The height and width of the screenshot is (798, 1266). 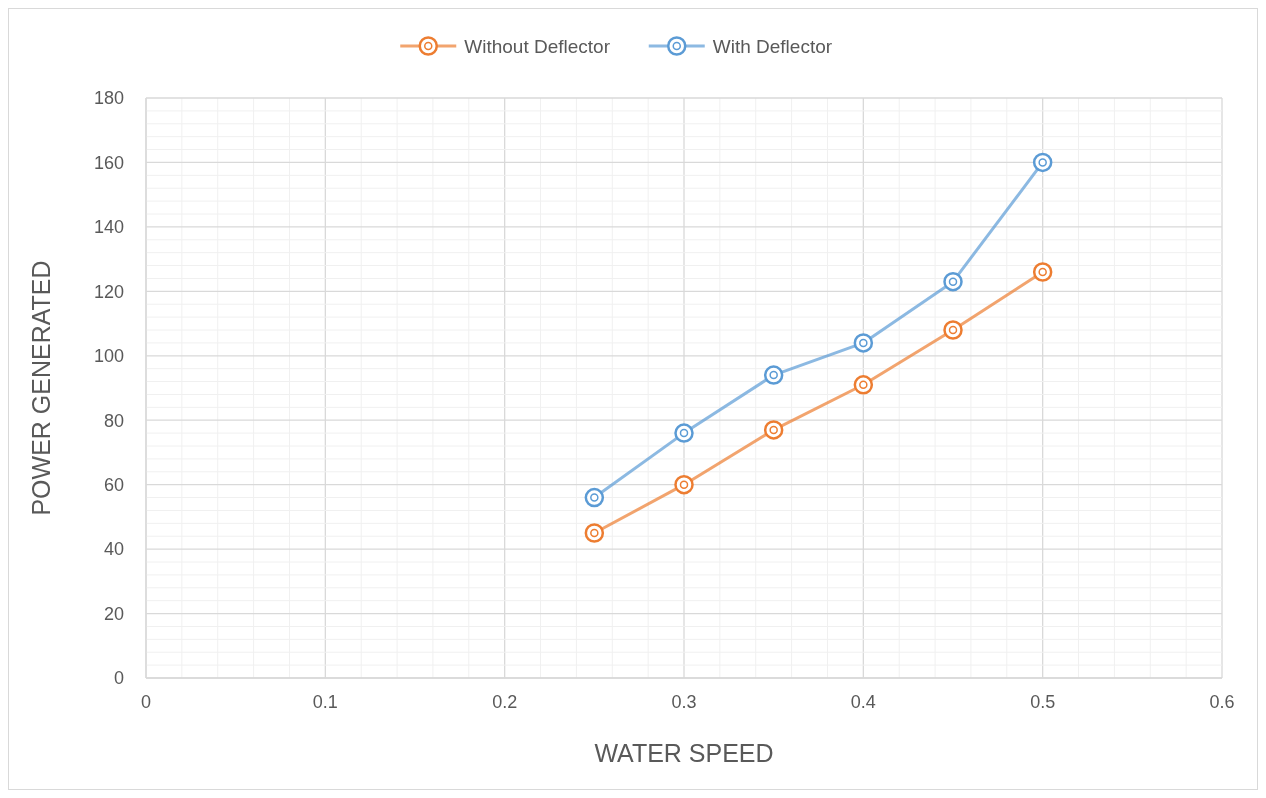 What do you see at coordinates (41, 388) in the screenshot?
I see `y-axis-title: POWER GENERATED` at bounding box center [41, 388].